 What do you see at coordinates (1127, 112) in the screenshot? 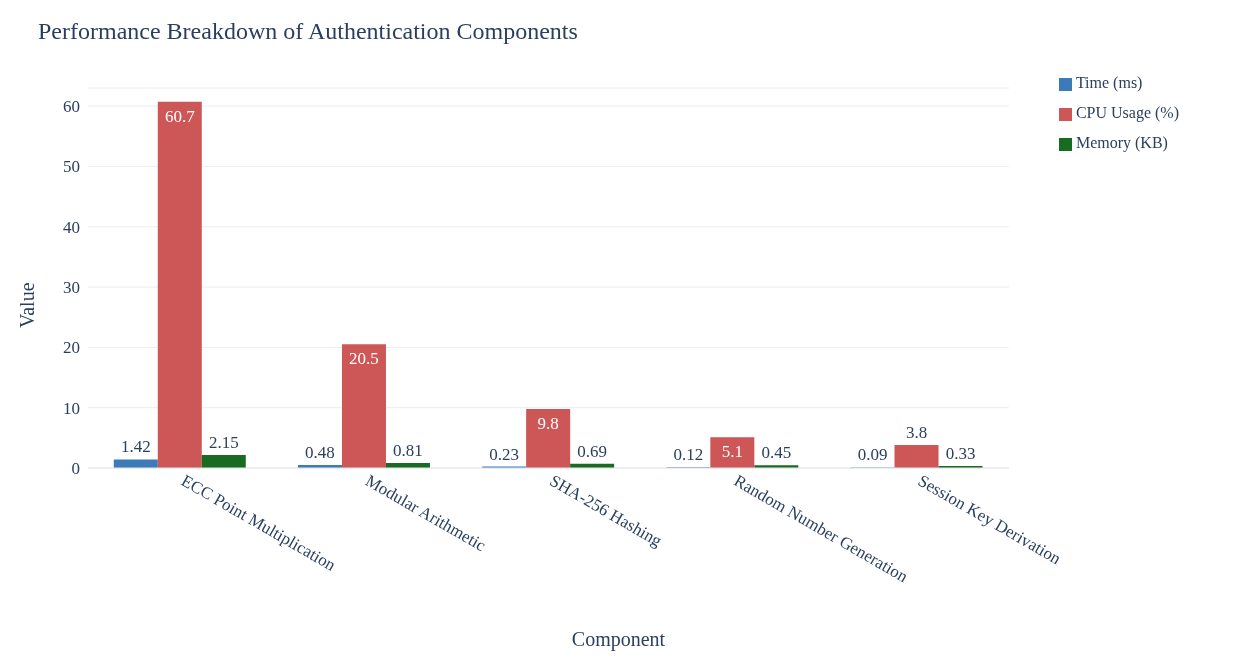
I see `legend-label: CPU Usage (%)` at bounding box center [1127, 112].